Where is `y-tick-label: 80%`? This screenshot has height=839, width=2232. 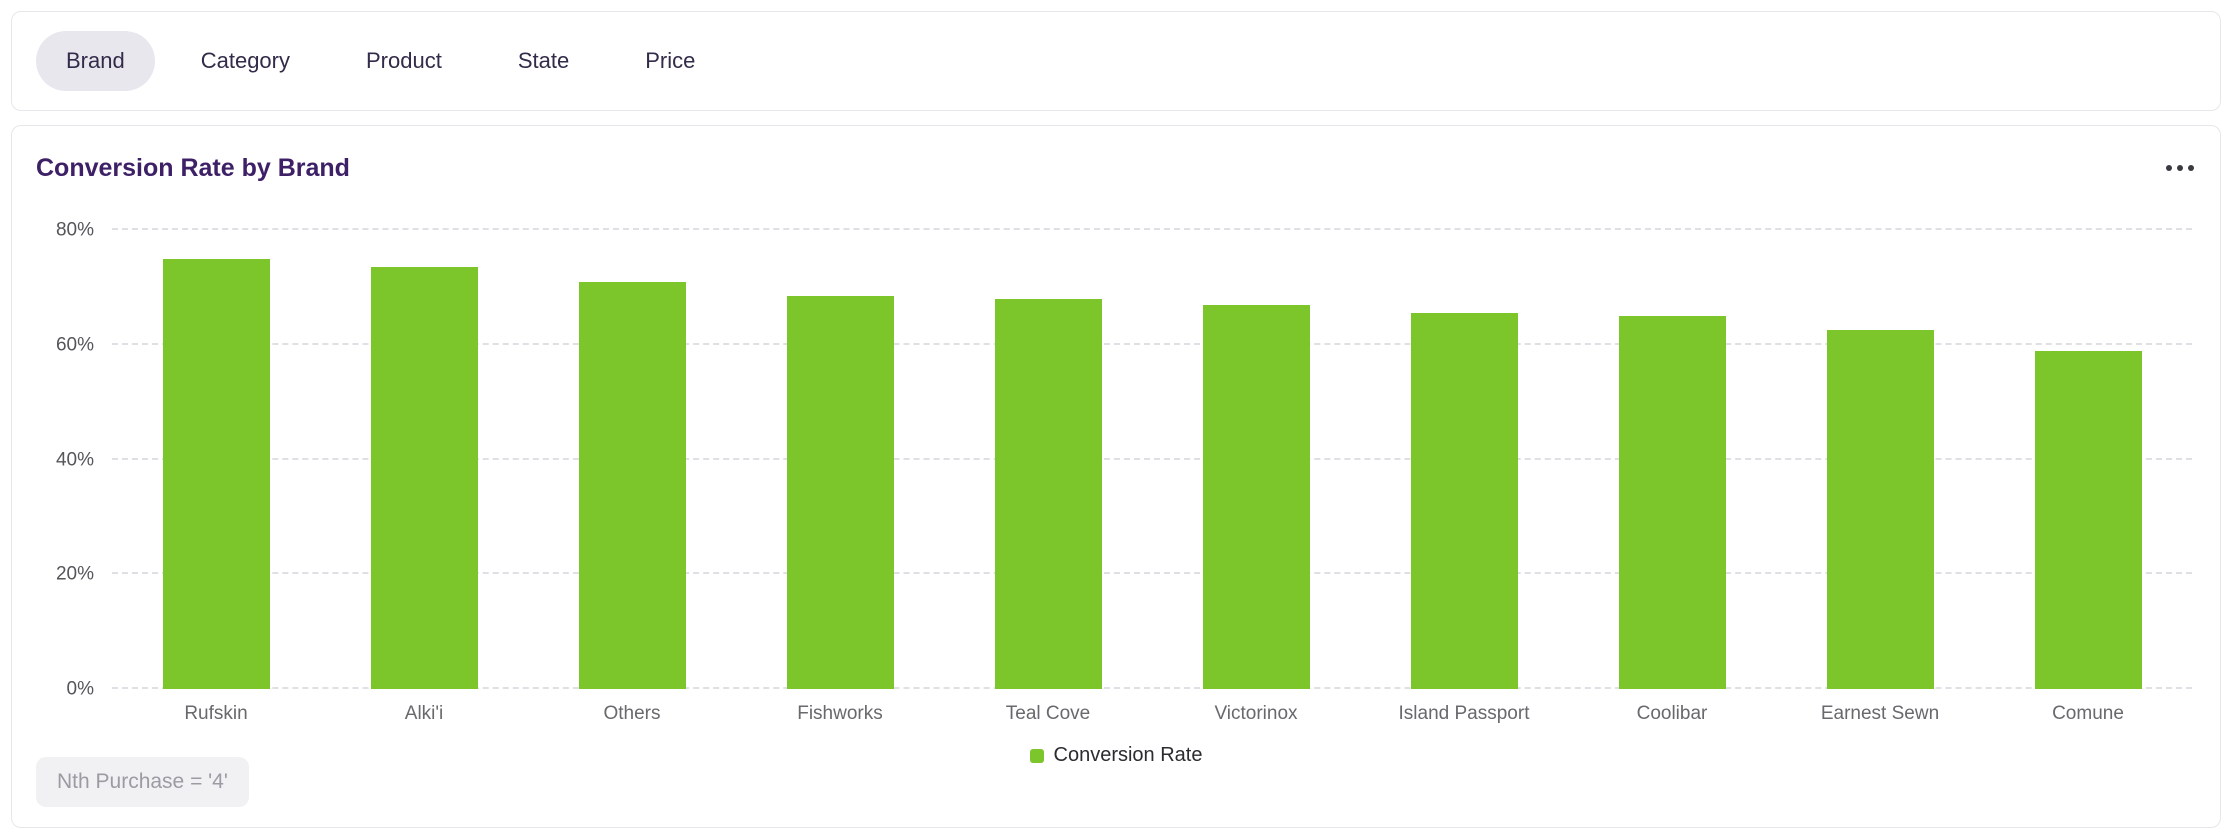
y-tick-label: 80% is located at coordinates (74, 230).